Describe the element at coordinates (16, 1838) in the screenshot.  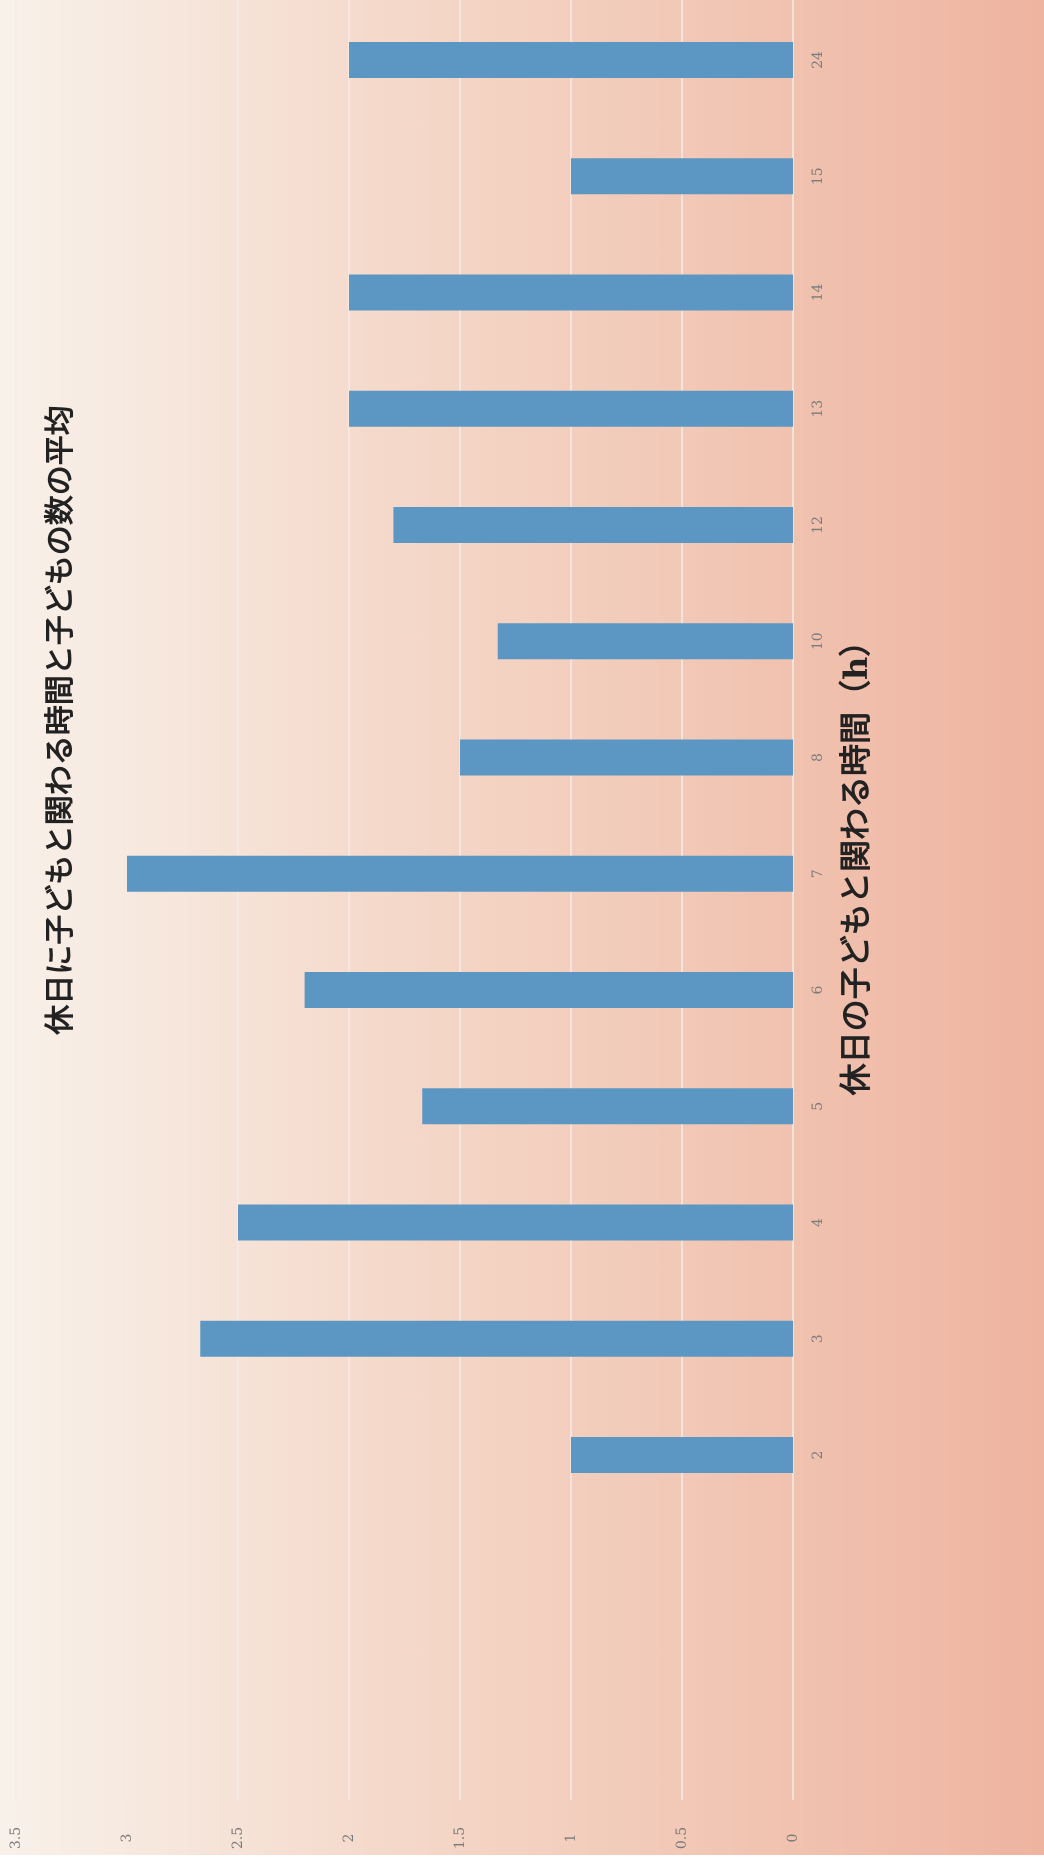
I see `y-tick-label: 3.5` at that location.